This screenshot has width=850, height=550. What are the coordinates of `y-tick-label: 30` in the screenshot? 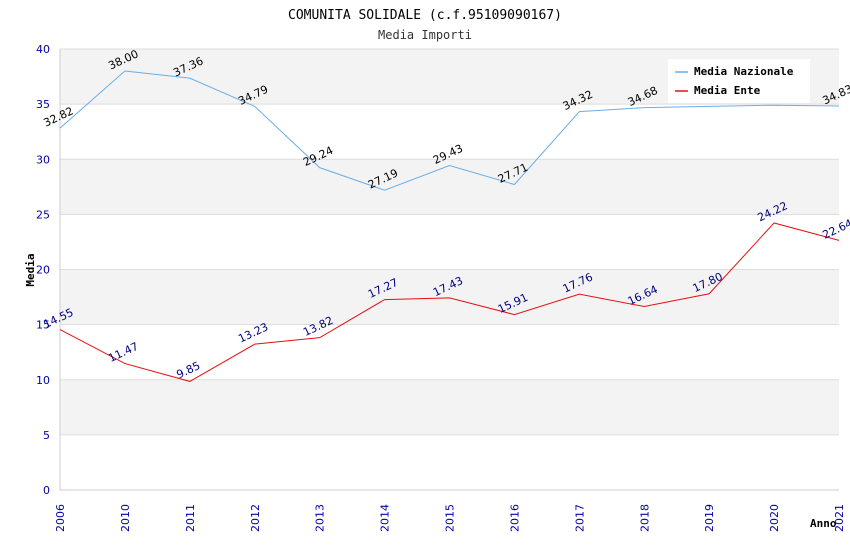 It's located at (43, 159).